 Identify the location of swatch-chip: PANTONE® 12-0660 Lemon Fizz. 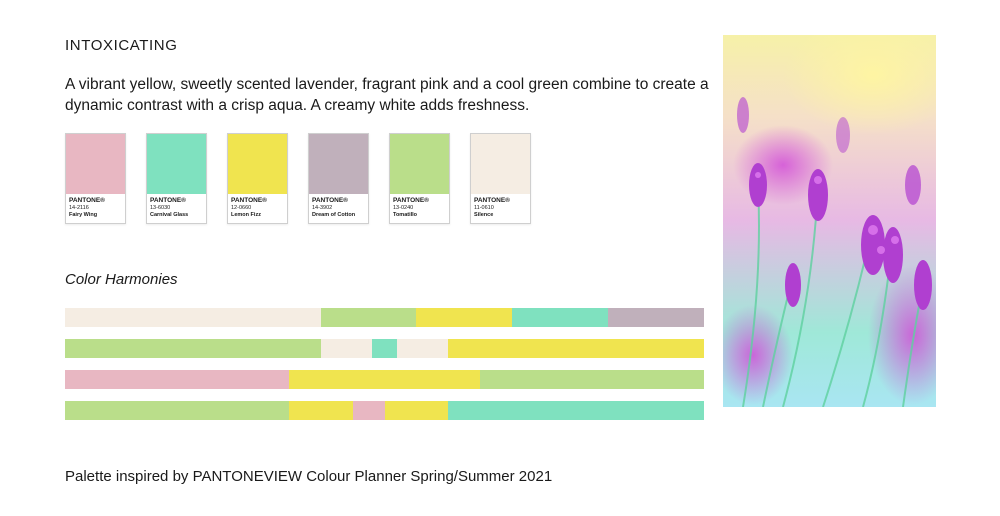
(257, 178).